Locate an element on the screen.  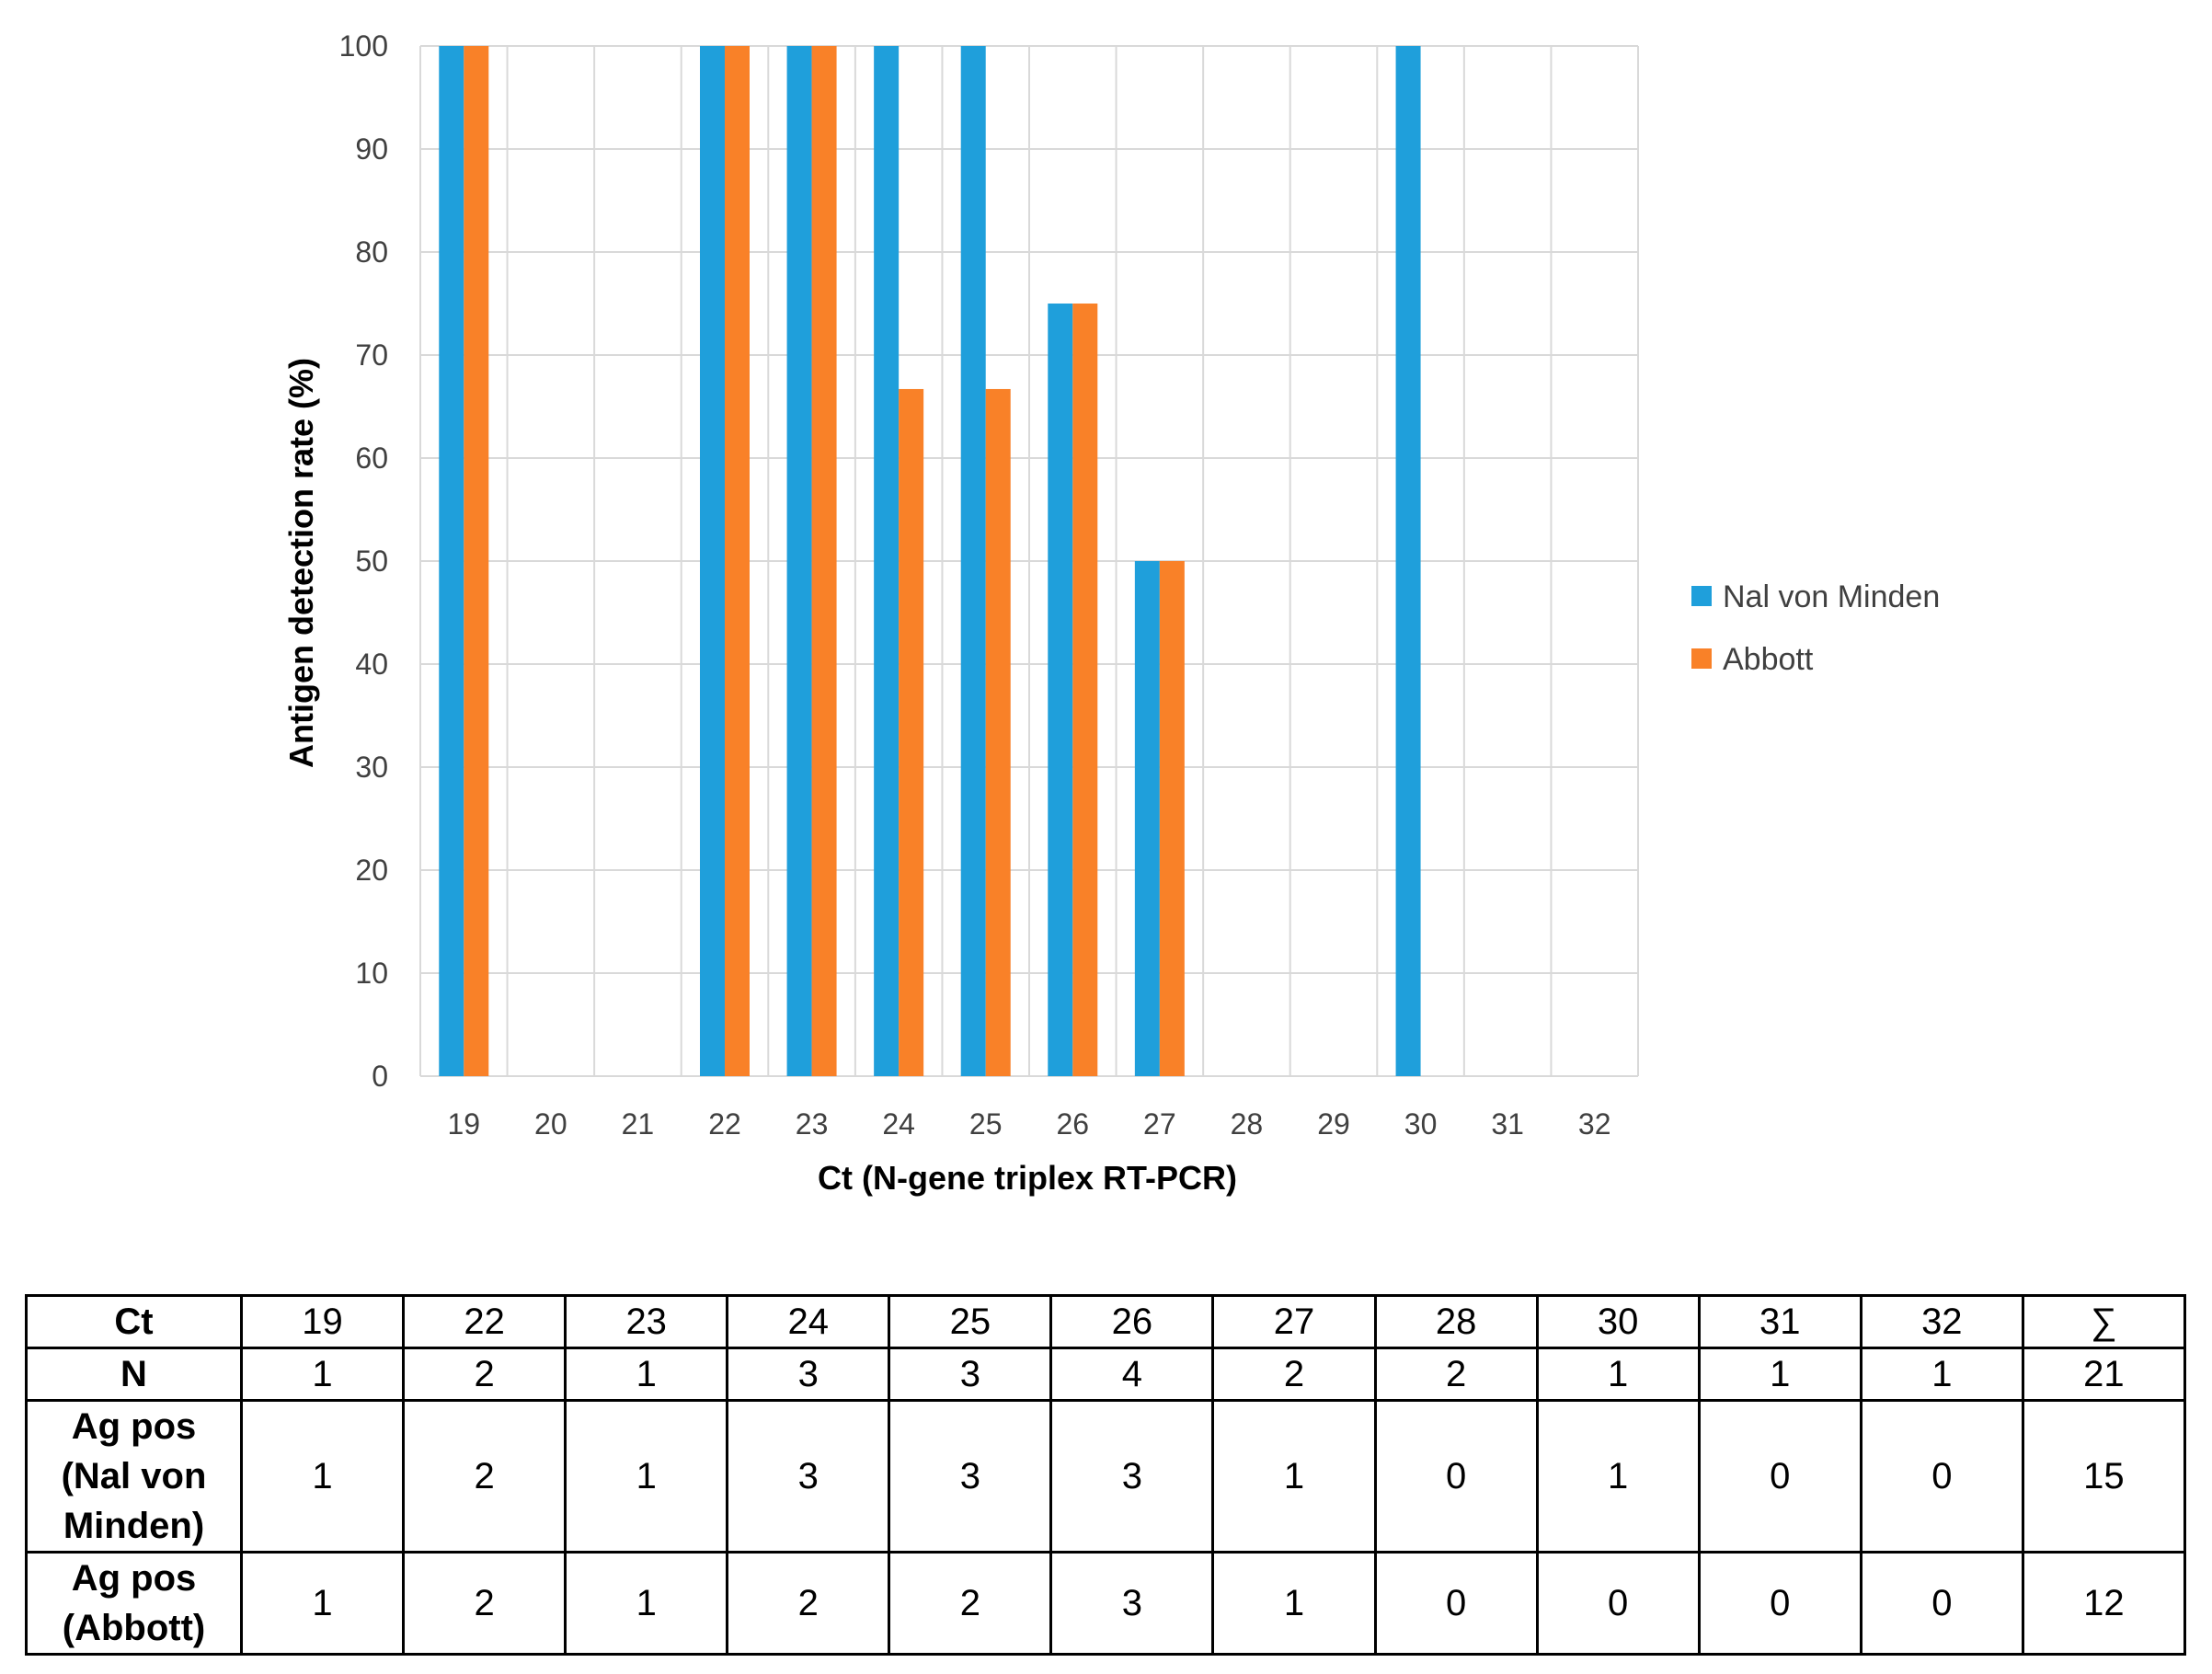
x-tick-label: 30 is located at coordinates (1421, 1124).